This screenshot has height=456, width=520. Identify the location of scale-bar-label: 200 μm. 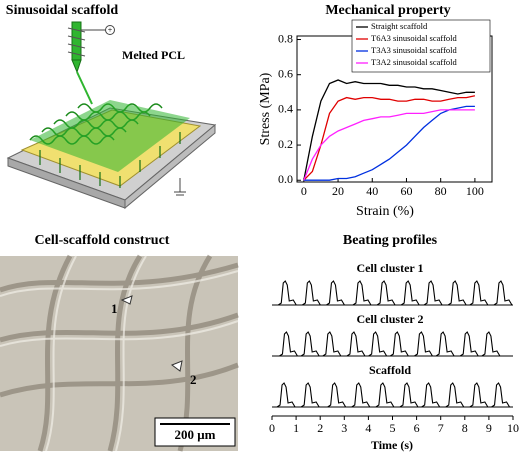
(195, 434).